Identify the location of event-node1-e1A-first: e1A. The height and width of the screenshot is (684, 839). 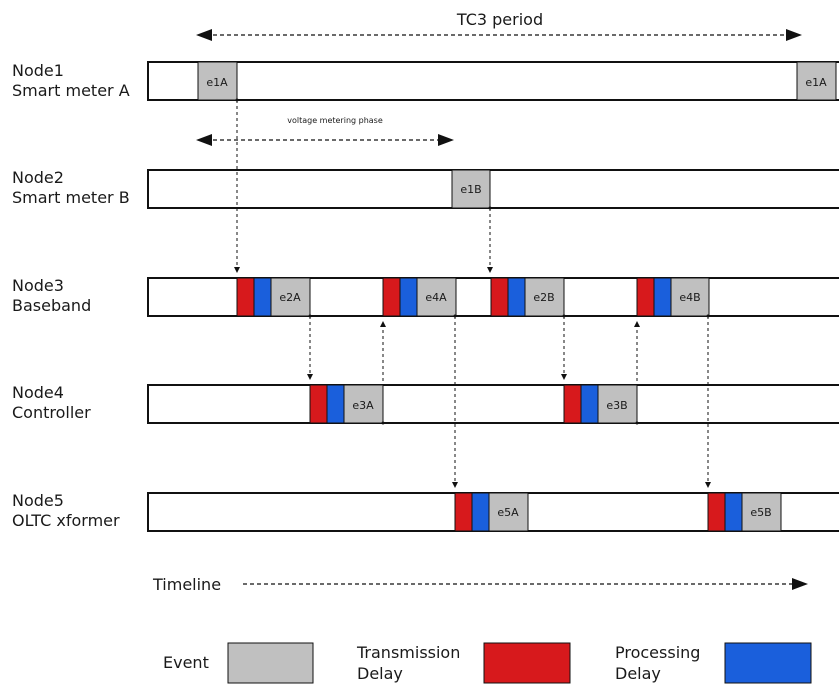
(217, 81).